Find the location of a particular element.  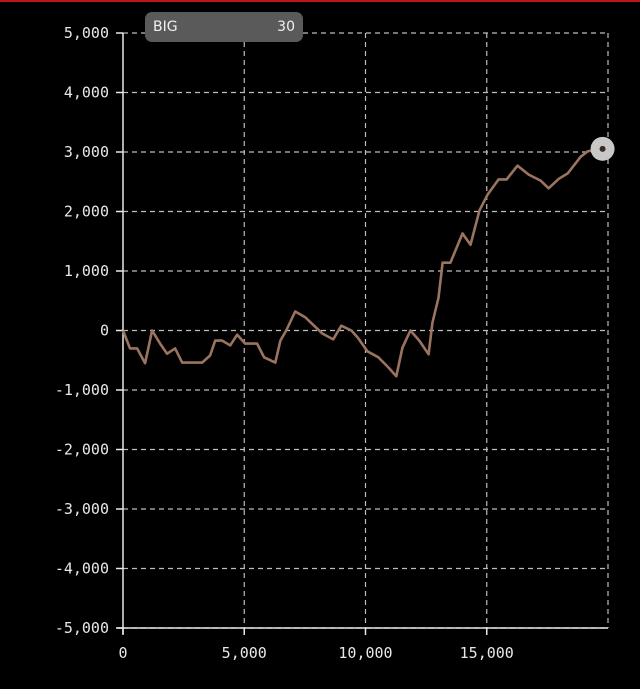

y-tick-label: -2,000 is located at coordinates (82, 450).